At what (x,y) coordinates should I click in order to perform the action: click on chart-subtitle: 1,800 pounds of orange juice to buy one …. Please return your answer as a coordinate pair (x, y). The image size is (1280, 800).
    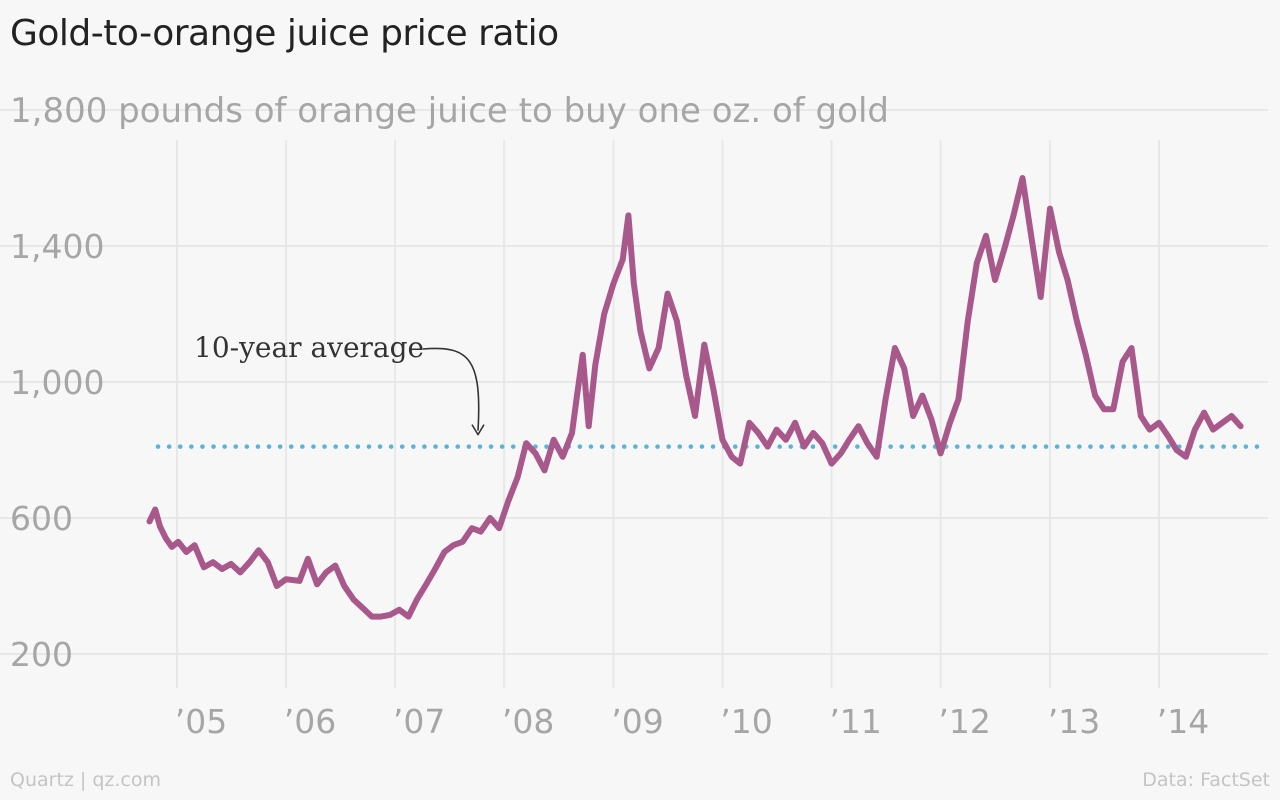
    Looking at the image, I should click on (449, 111).